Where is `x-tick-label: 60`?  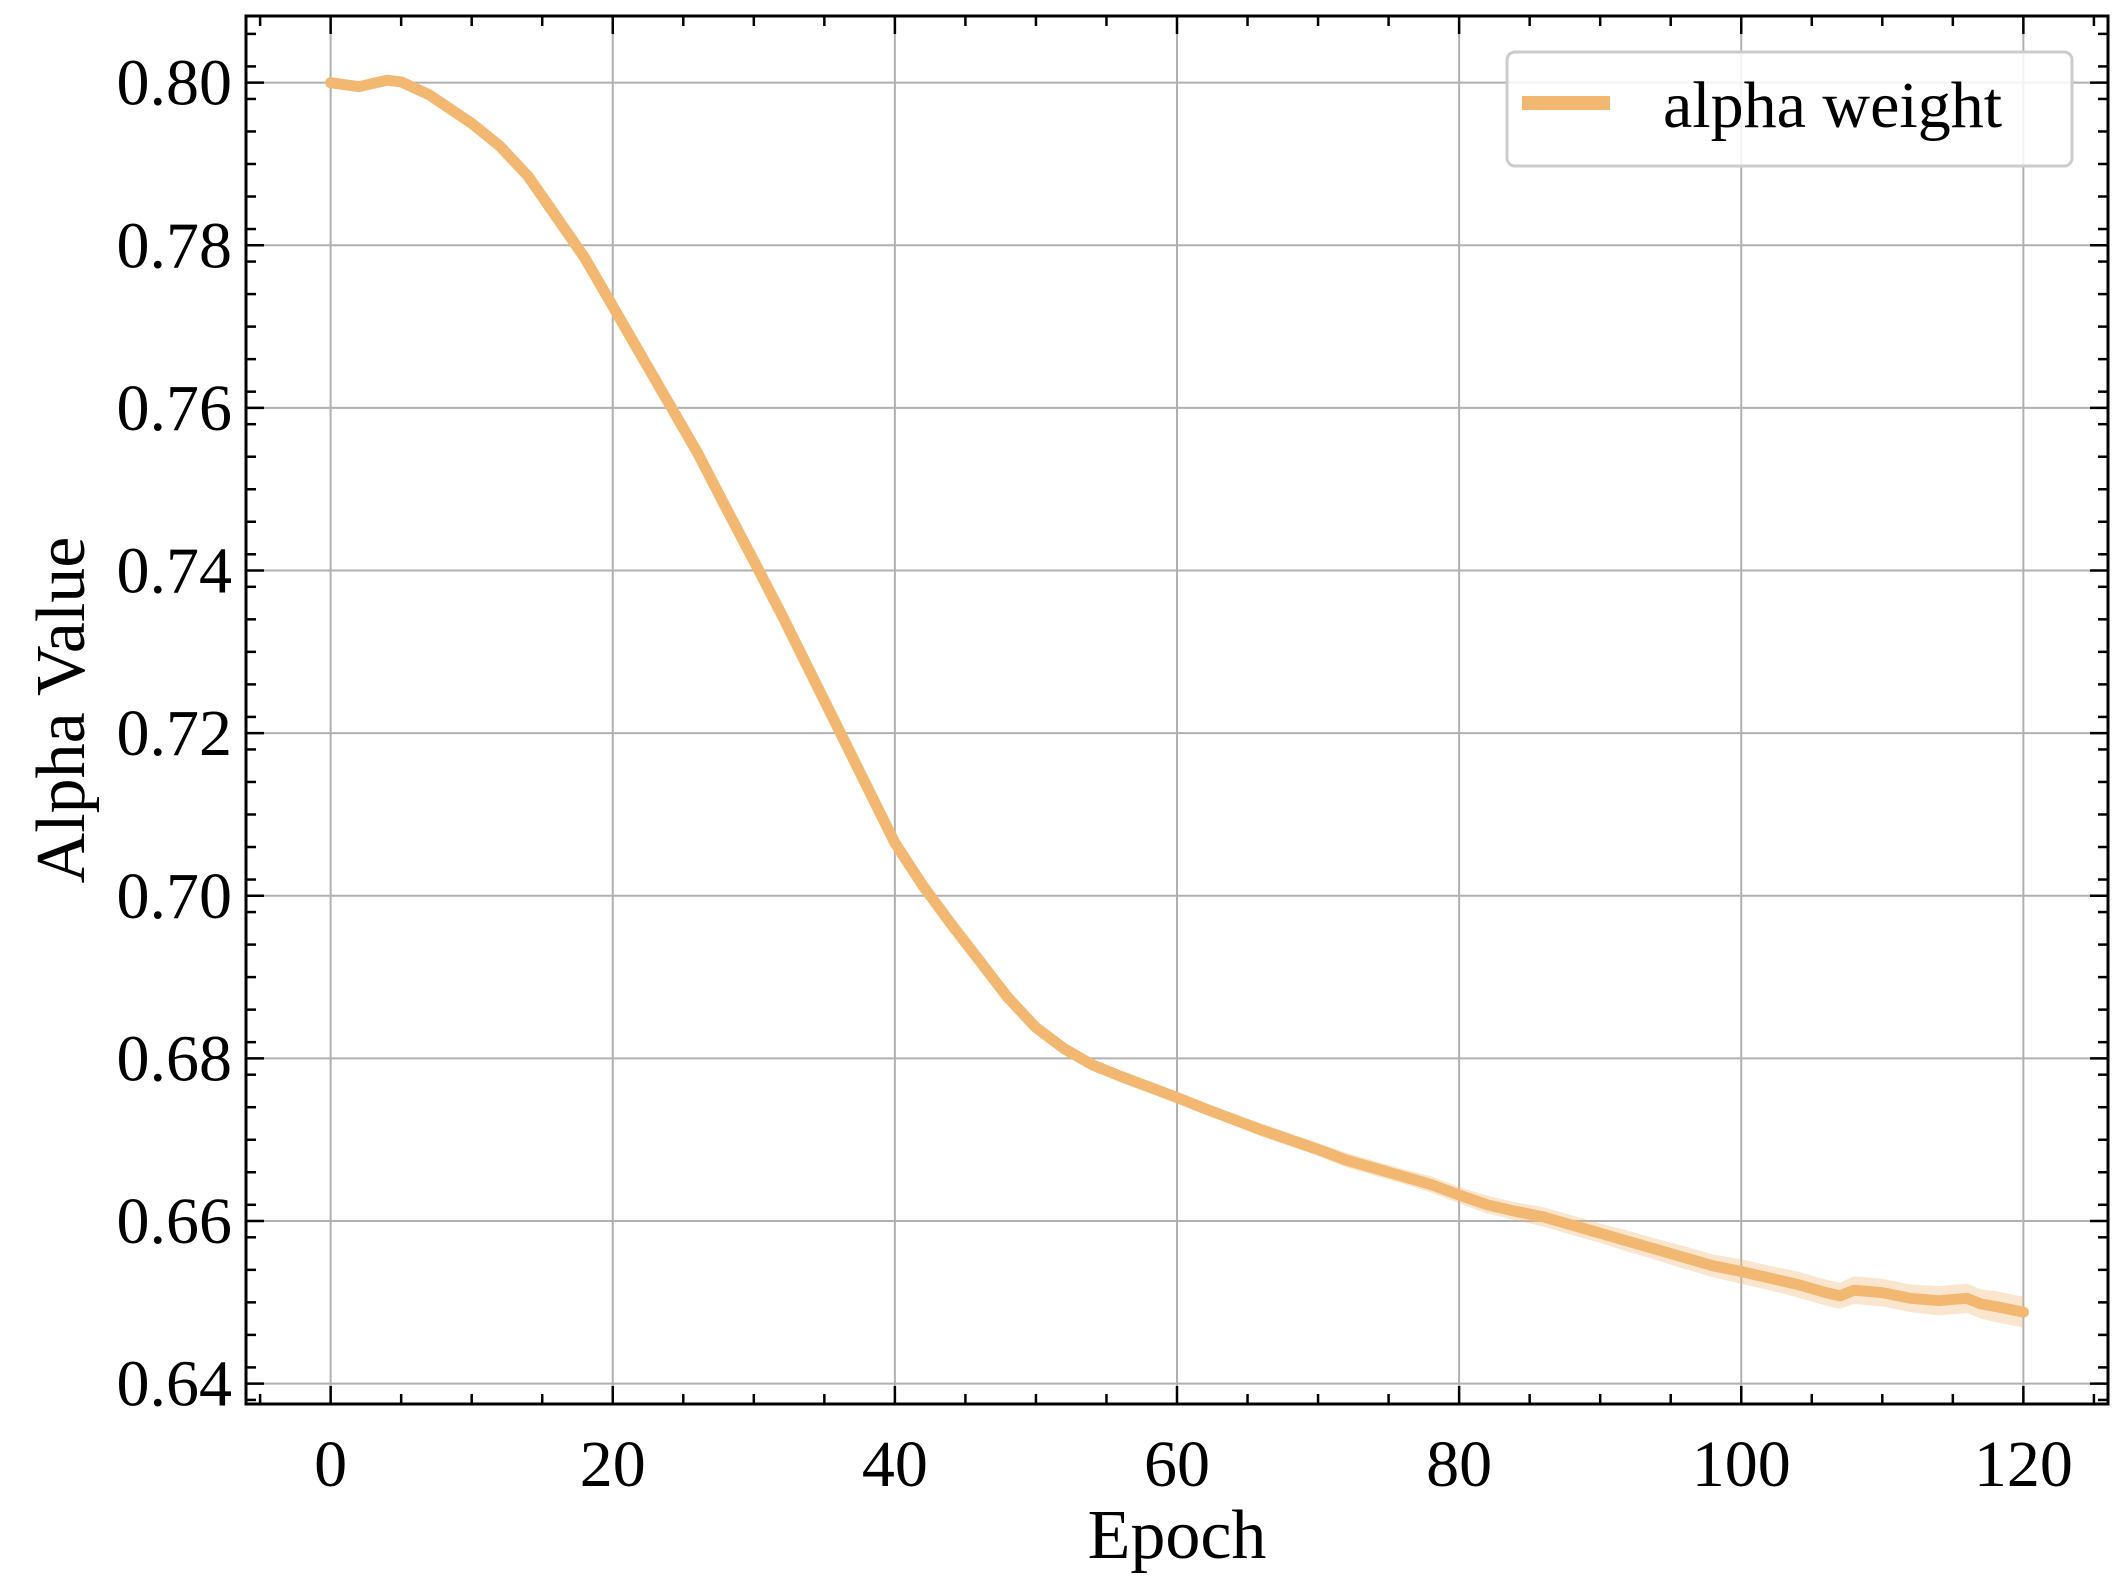
x-tick-label: 60 is located at coordinates (1177, 1464).